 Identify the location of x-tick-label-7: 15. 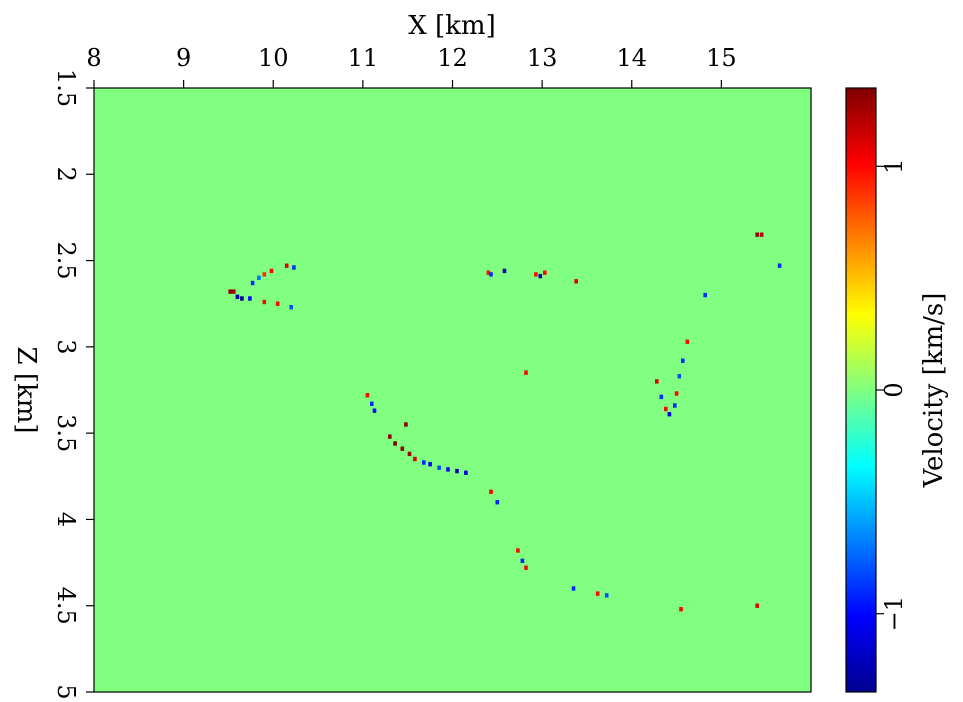
(721, 58).